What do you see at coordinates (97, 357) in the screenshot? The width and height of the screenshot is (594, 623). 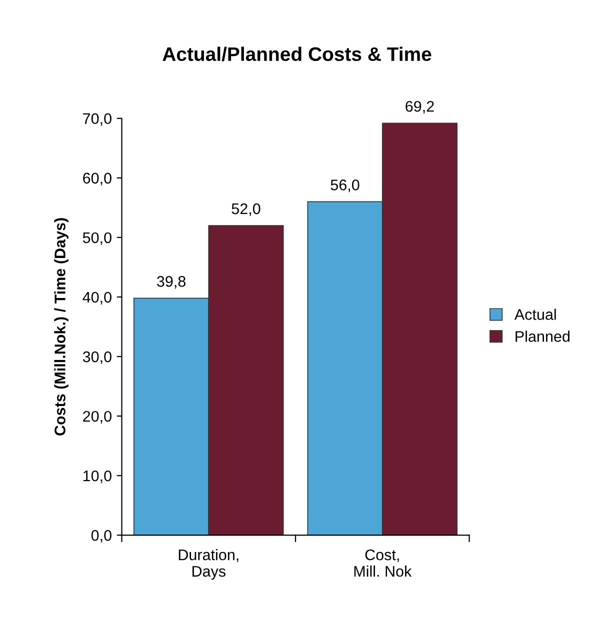 I see `y-tick-label: 30,0` at bounding box center [97, 357].